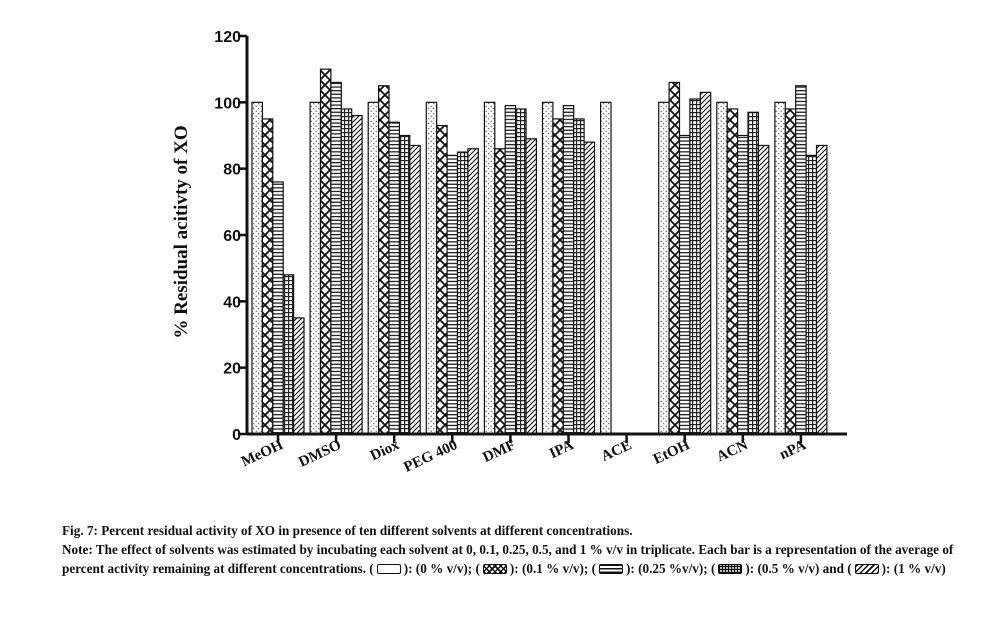  I want to click on x-category-label: DMSO, so click(320, 454).